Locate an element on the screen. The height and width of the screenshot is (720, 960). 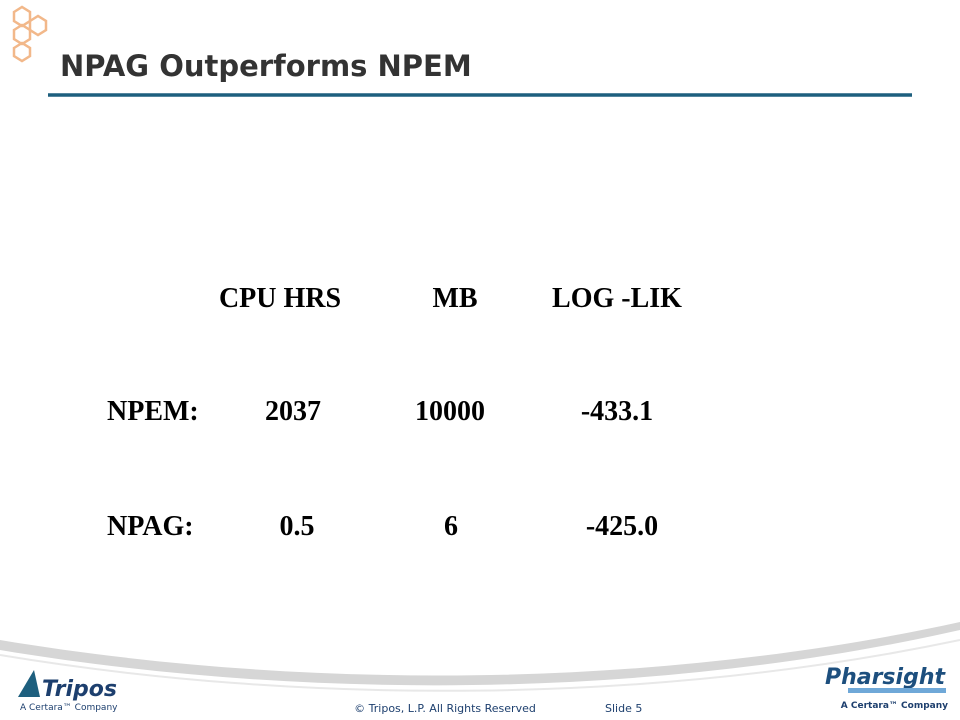
column-header: LOG -LIK is located at coordinates (617, 298).